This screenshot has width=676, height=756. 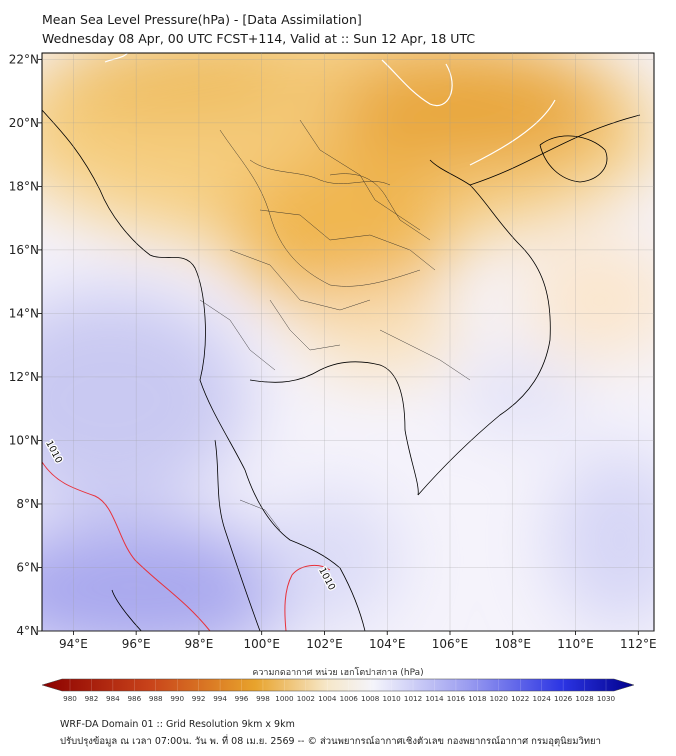 What do you see at coordinates (284, 698) in the screenshot?
I see `colorbar-label: 1000` at bounding box center [284, 698].